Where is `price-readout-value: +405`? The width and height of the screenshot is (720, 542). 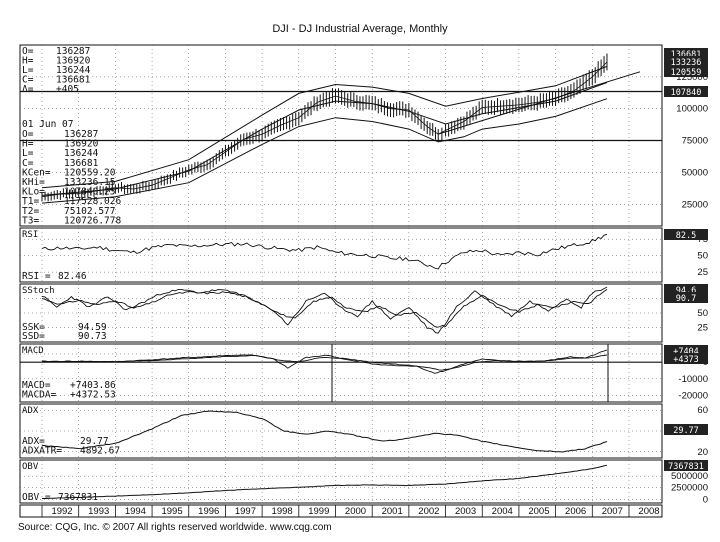 price-readout-value: +405 is located at coordinates (67, 89).